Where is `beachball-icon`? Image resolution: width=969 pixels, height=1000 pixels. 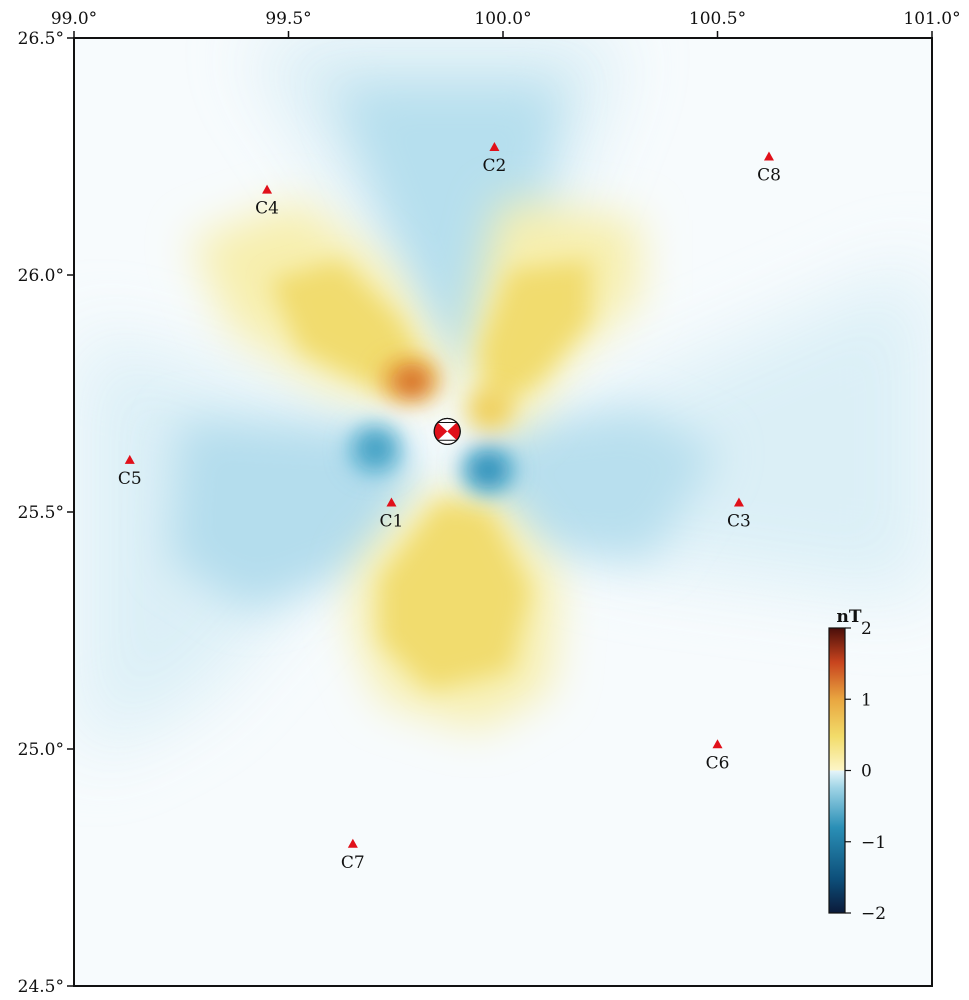 beachball-icon is located at coordinates (447, 431).